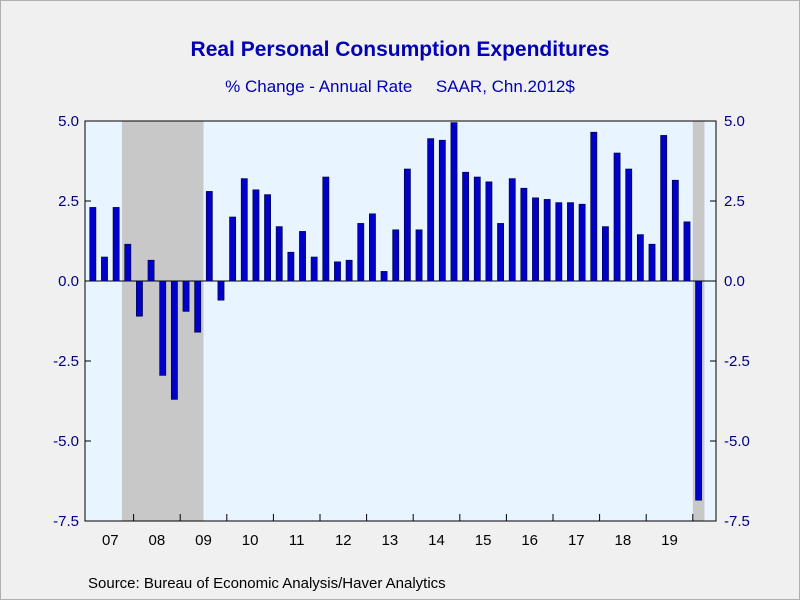  I want to click on x-tick-label: 11, so click(297, 540).